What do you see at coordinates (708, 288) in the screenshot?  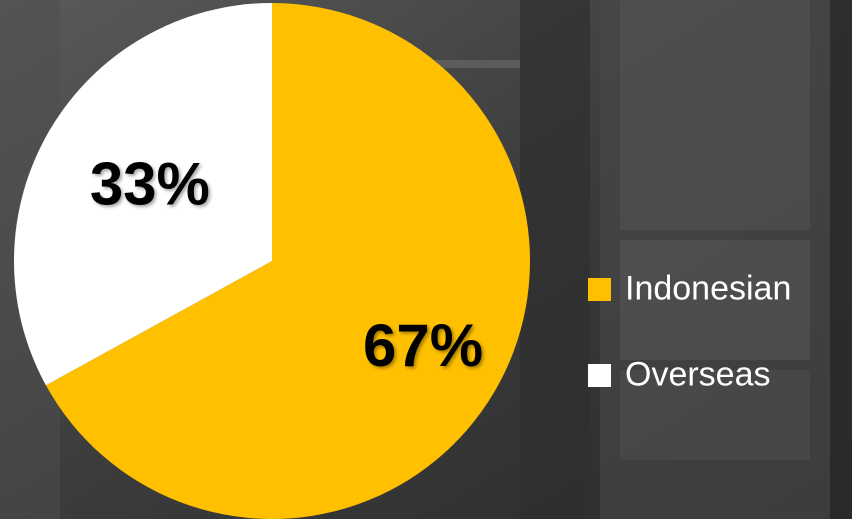 I see `legend-label-indonesian: Indonesian` at bounding box center [708, 288].